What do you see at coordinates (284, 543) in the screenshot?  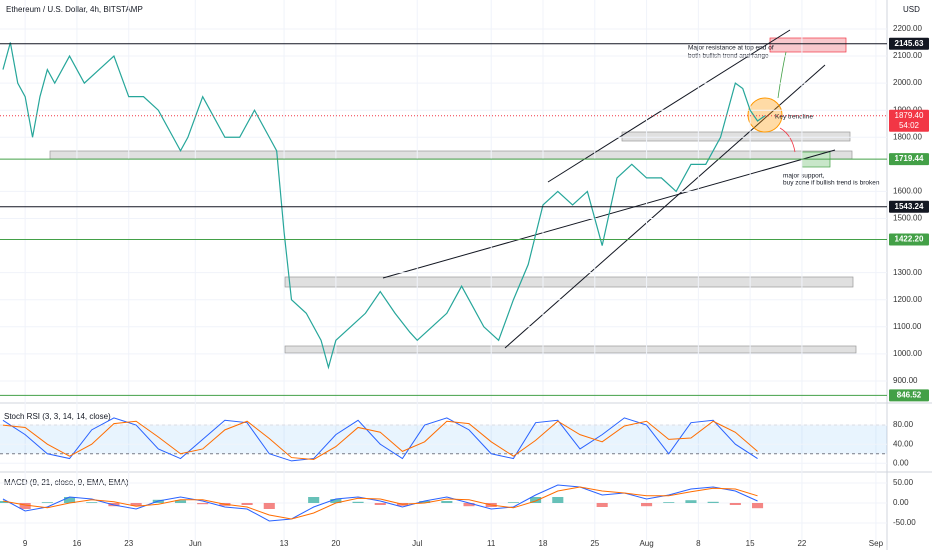 I see `x-tick-label: 13` at bounding box center [284, 543].